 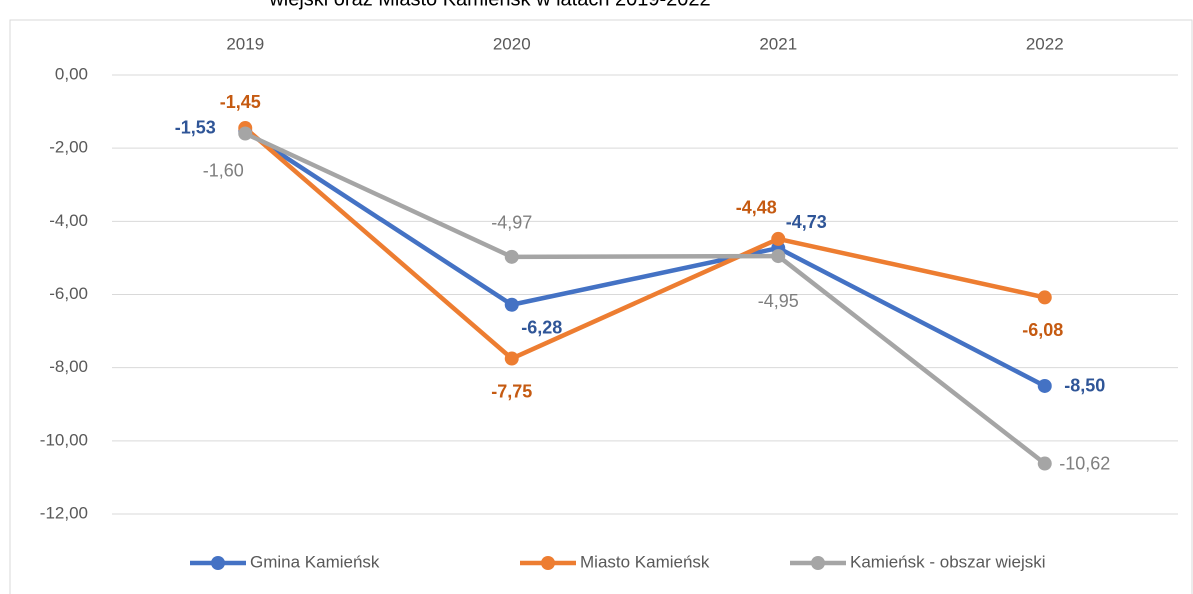 What do you see at coordinates (1084, 463) in the screenshot?
I see `data-label: -10,62` at bounding box center [1084, 463].